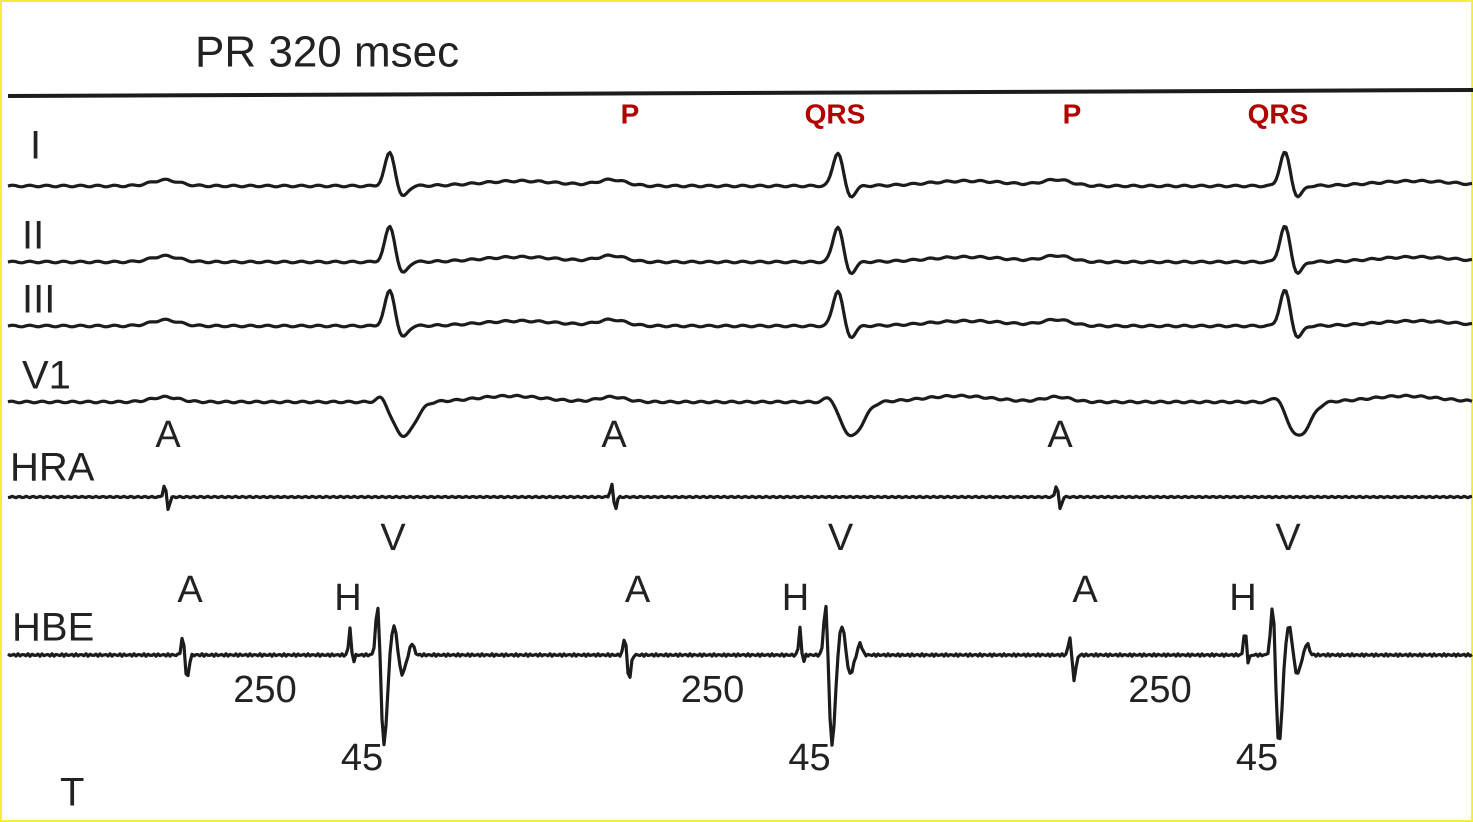 The width and height of the screenshot is (1473, 822). I want to click on trace-i, so click(740, 174).